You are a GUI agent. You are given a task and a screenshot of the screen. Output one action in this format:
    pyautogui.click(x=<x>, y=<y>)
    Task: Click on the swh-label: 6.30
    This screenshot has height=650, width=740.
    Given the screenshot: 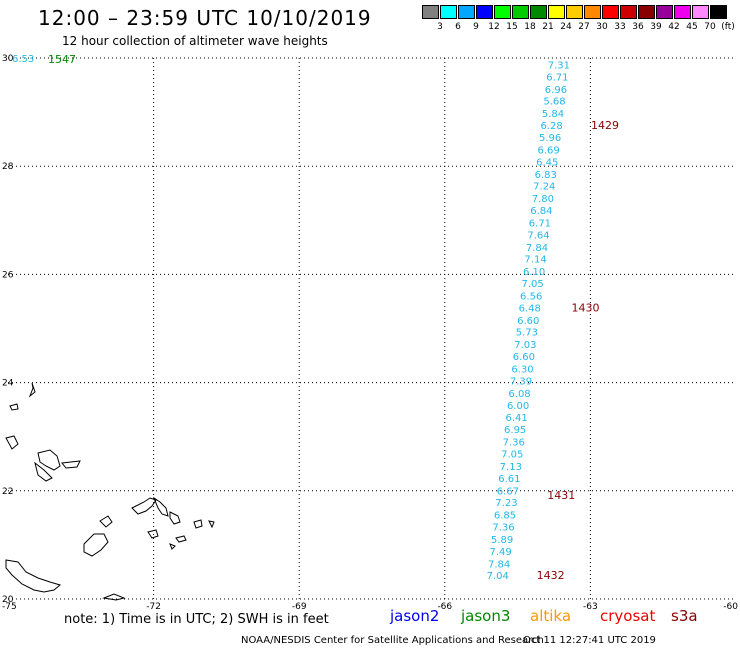 What is the action you would take?
    pyautogui.click(x=522, y=370)
    